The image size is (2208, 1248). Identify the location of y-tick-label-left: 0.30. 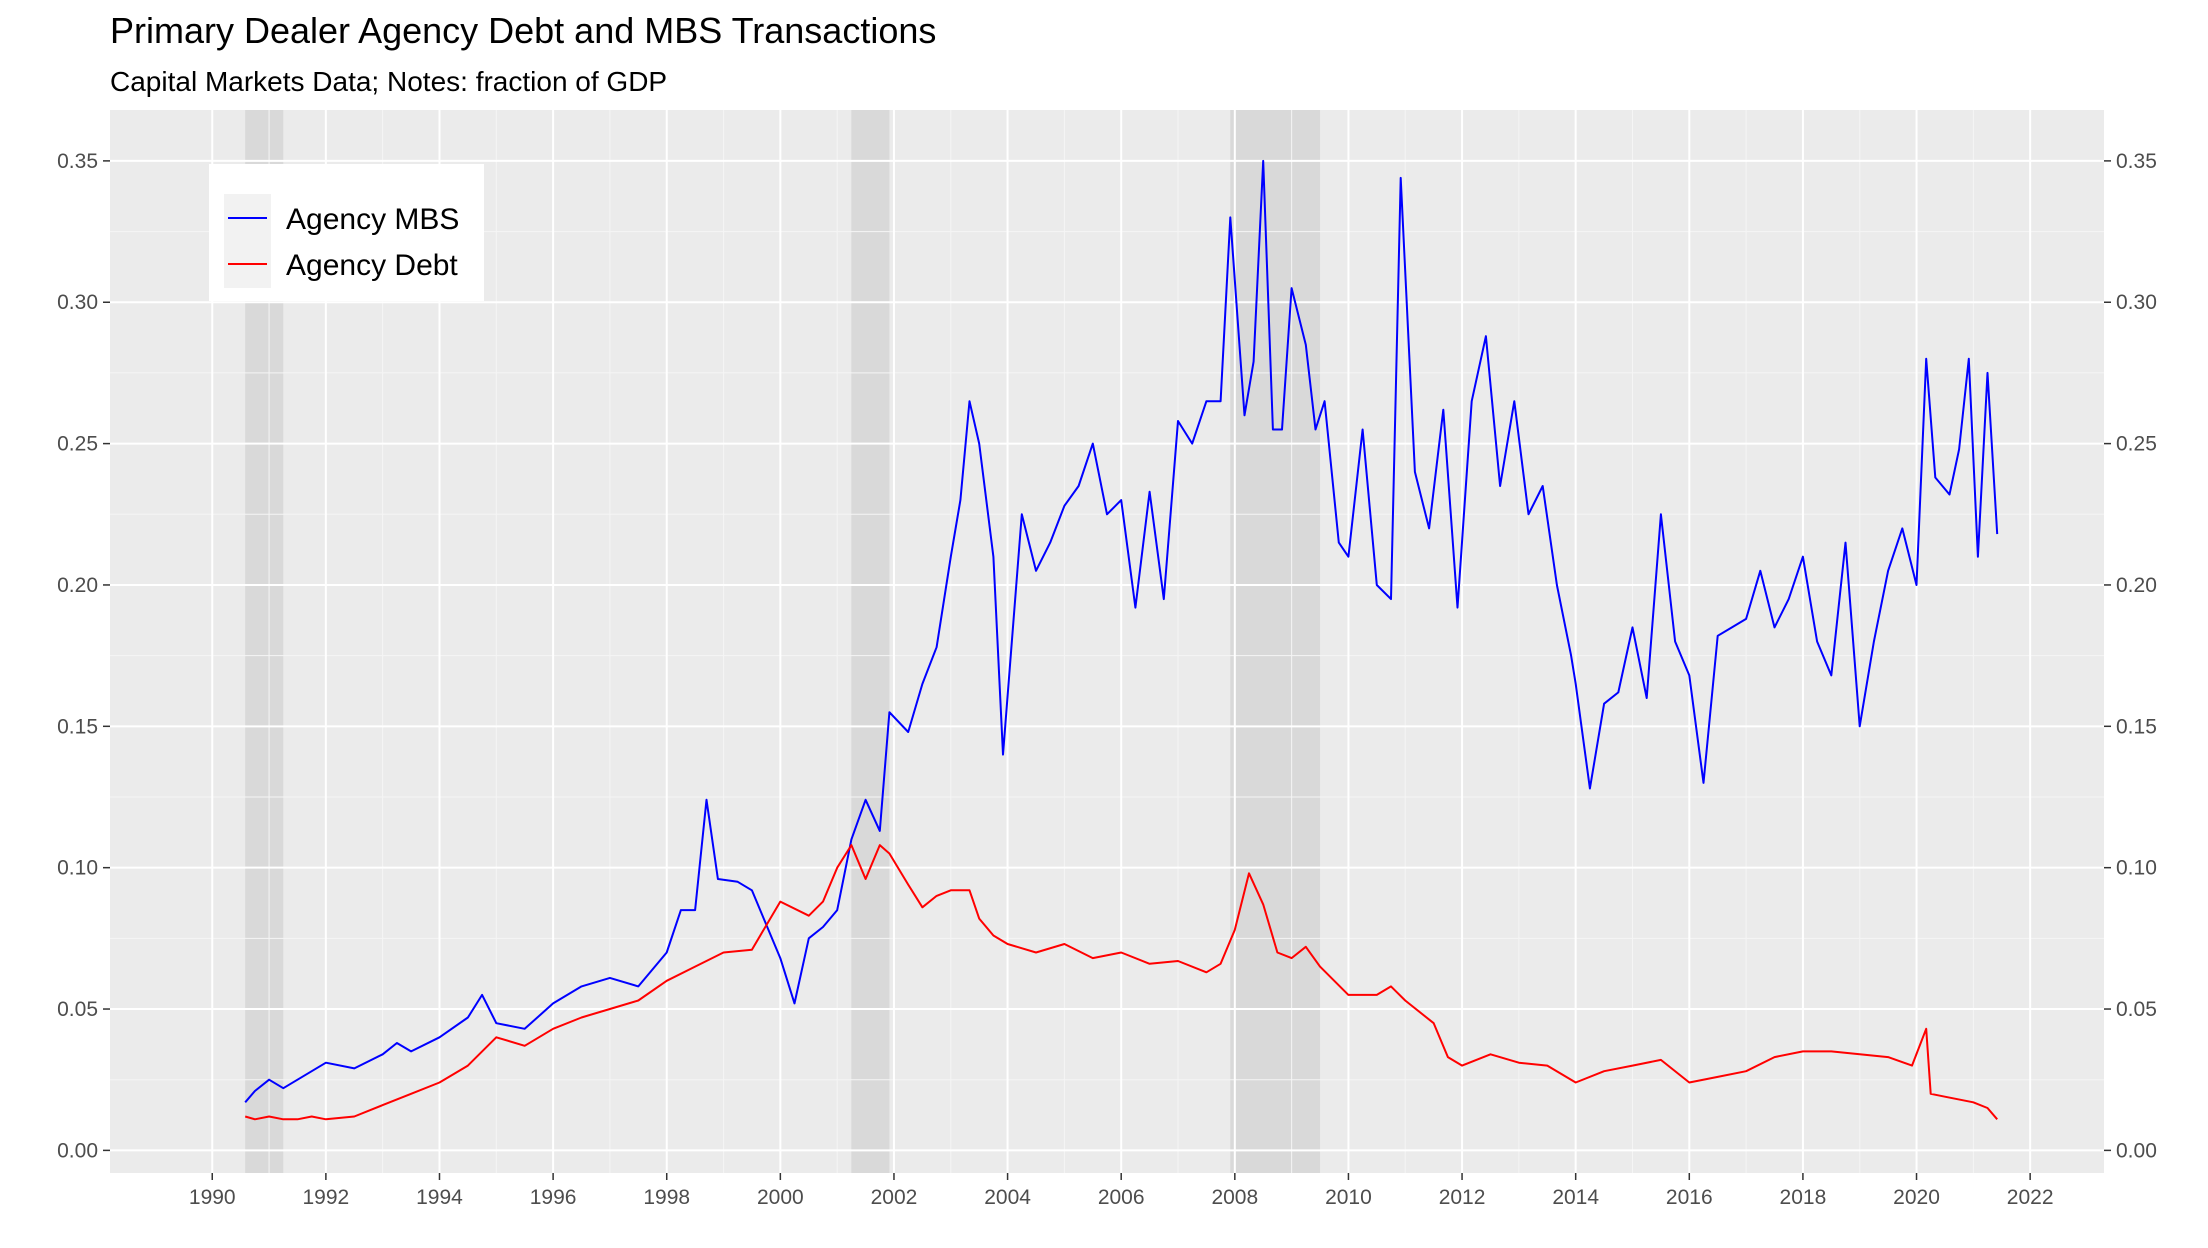
(77, 302).